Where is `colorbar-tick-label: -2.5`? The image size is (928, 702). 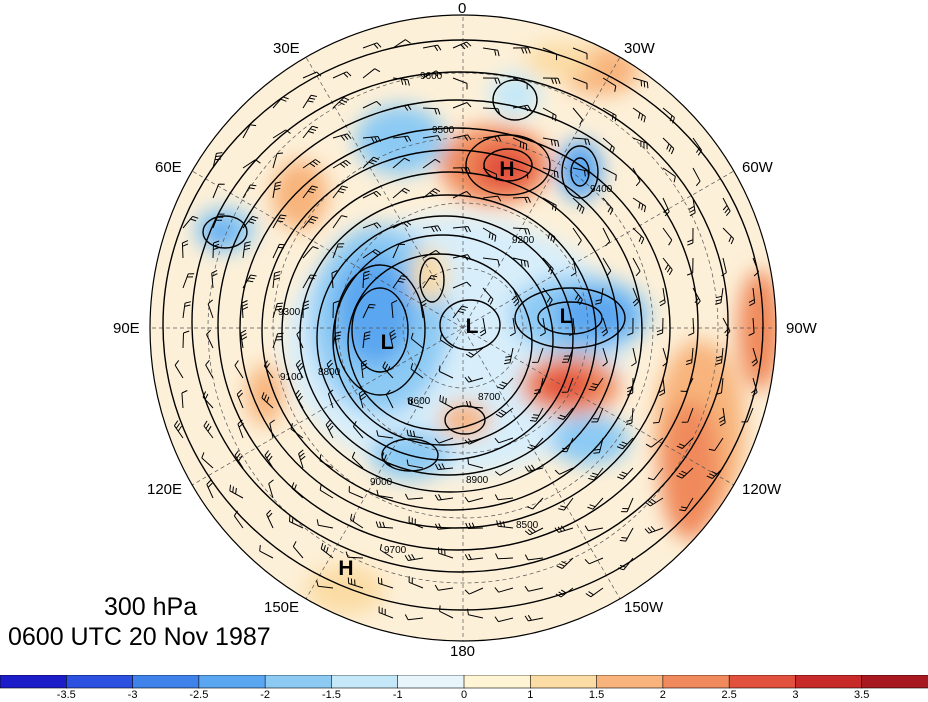
colorbar-tick-label: -2.5 is located at coordinates (199, 695).